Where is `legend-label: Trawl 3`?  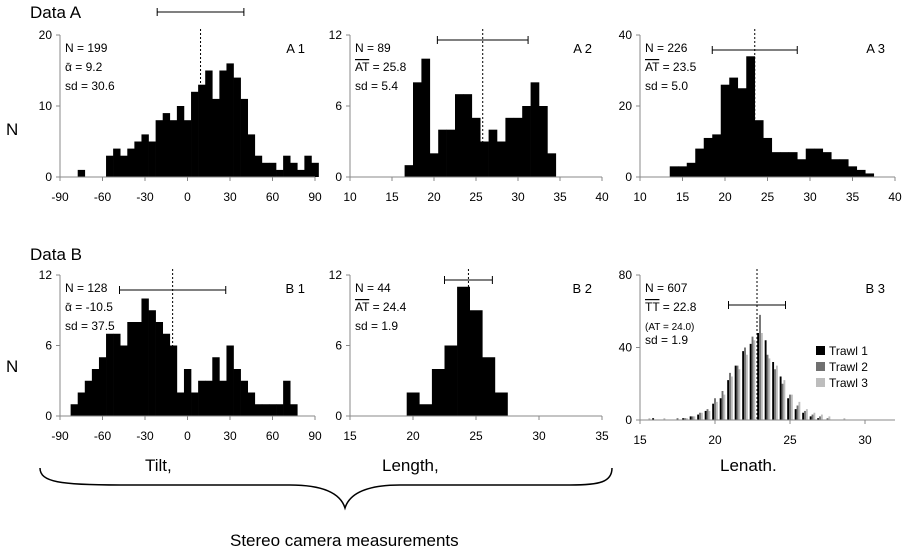 legend-label: Trawl 3 is located at coordinates (848, 383).